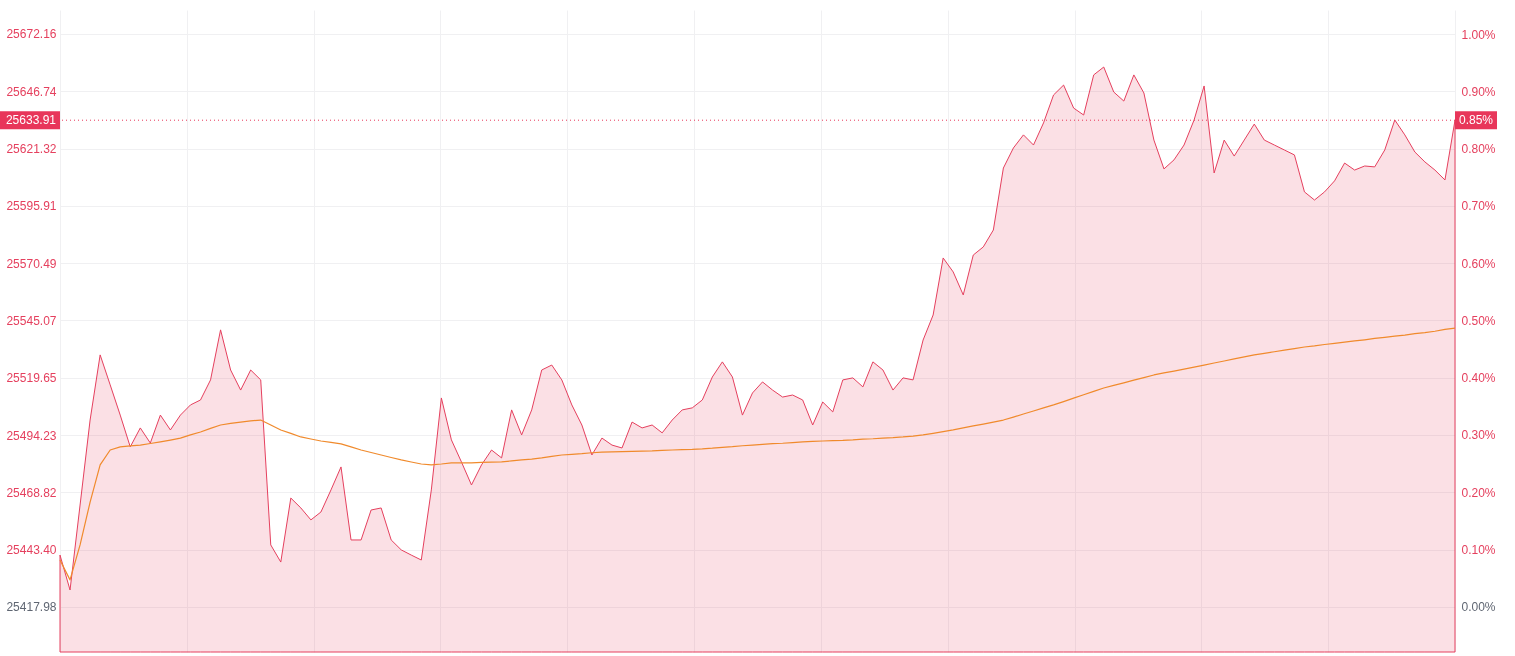 This screenshot has width=1515, height=656. What do you see at coordinates (31, 91) in the screenshot?
I see `y-tick-label: 25646.74` at bounding box center [31, 91].